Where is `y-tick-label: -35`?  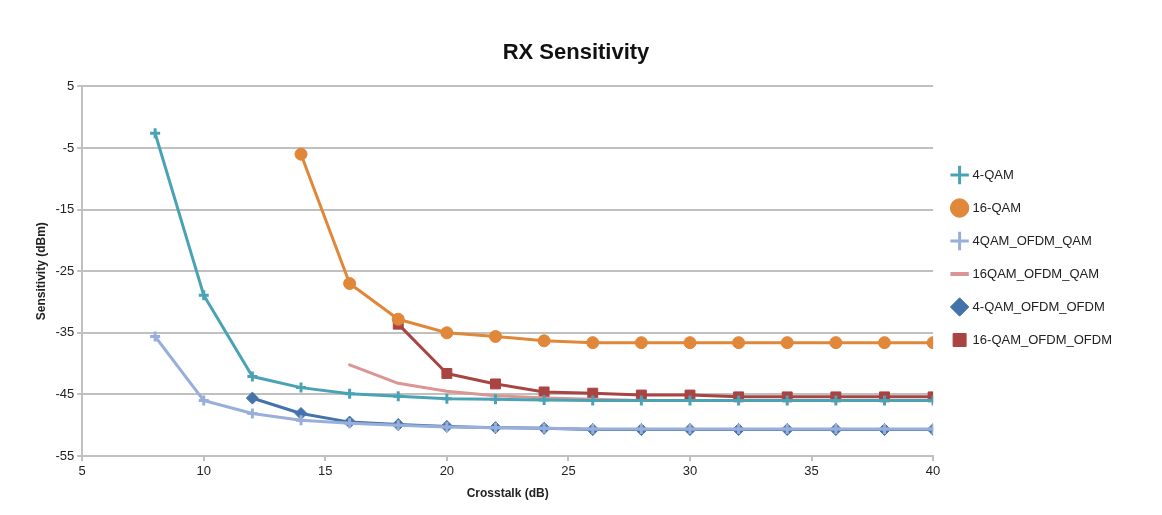
y-tick-label: -35 is located at coordinates (65, 332).